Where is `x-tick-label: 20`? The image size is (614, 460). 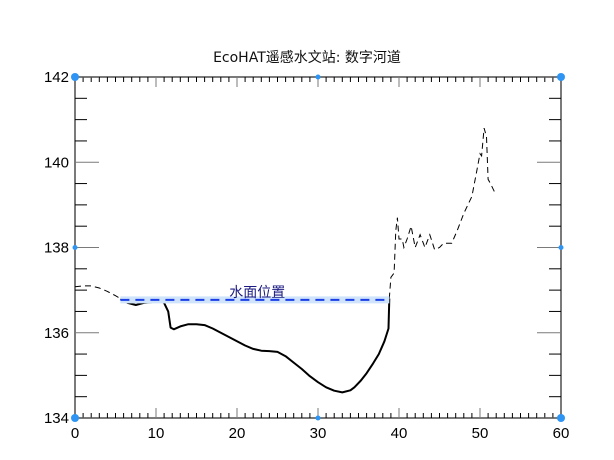
x-tick-label: 20 is located at coordinates (237, 433).